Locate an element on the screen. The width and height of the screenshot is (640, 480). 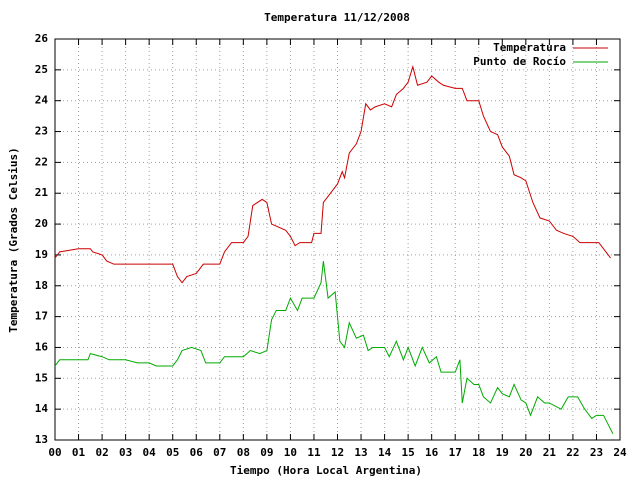
x-tick-label: 18 is located at coordinates (478, 452).